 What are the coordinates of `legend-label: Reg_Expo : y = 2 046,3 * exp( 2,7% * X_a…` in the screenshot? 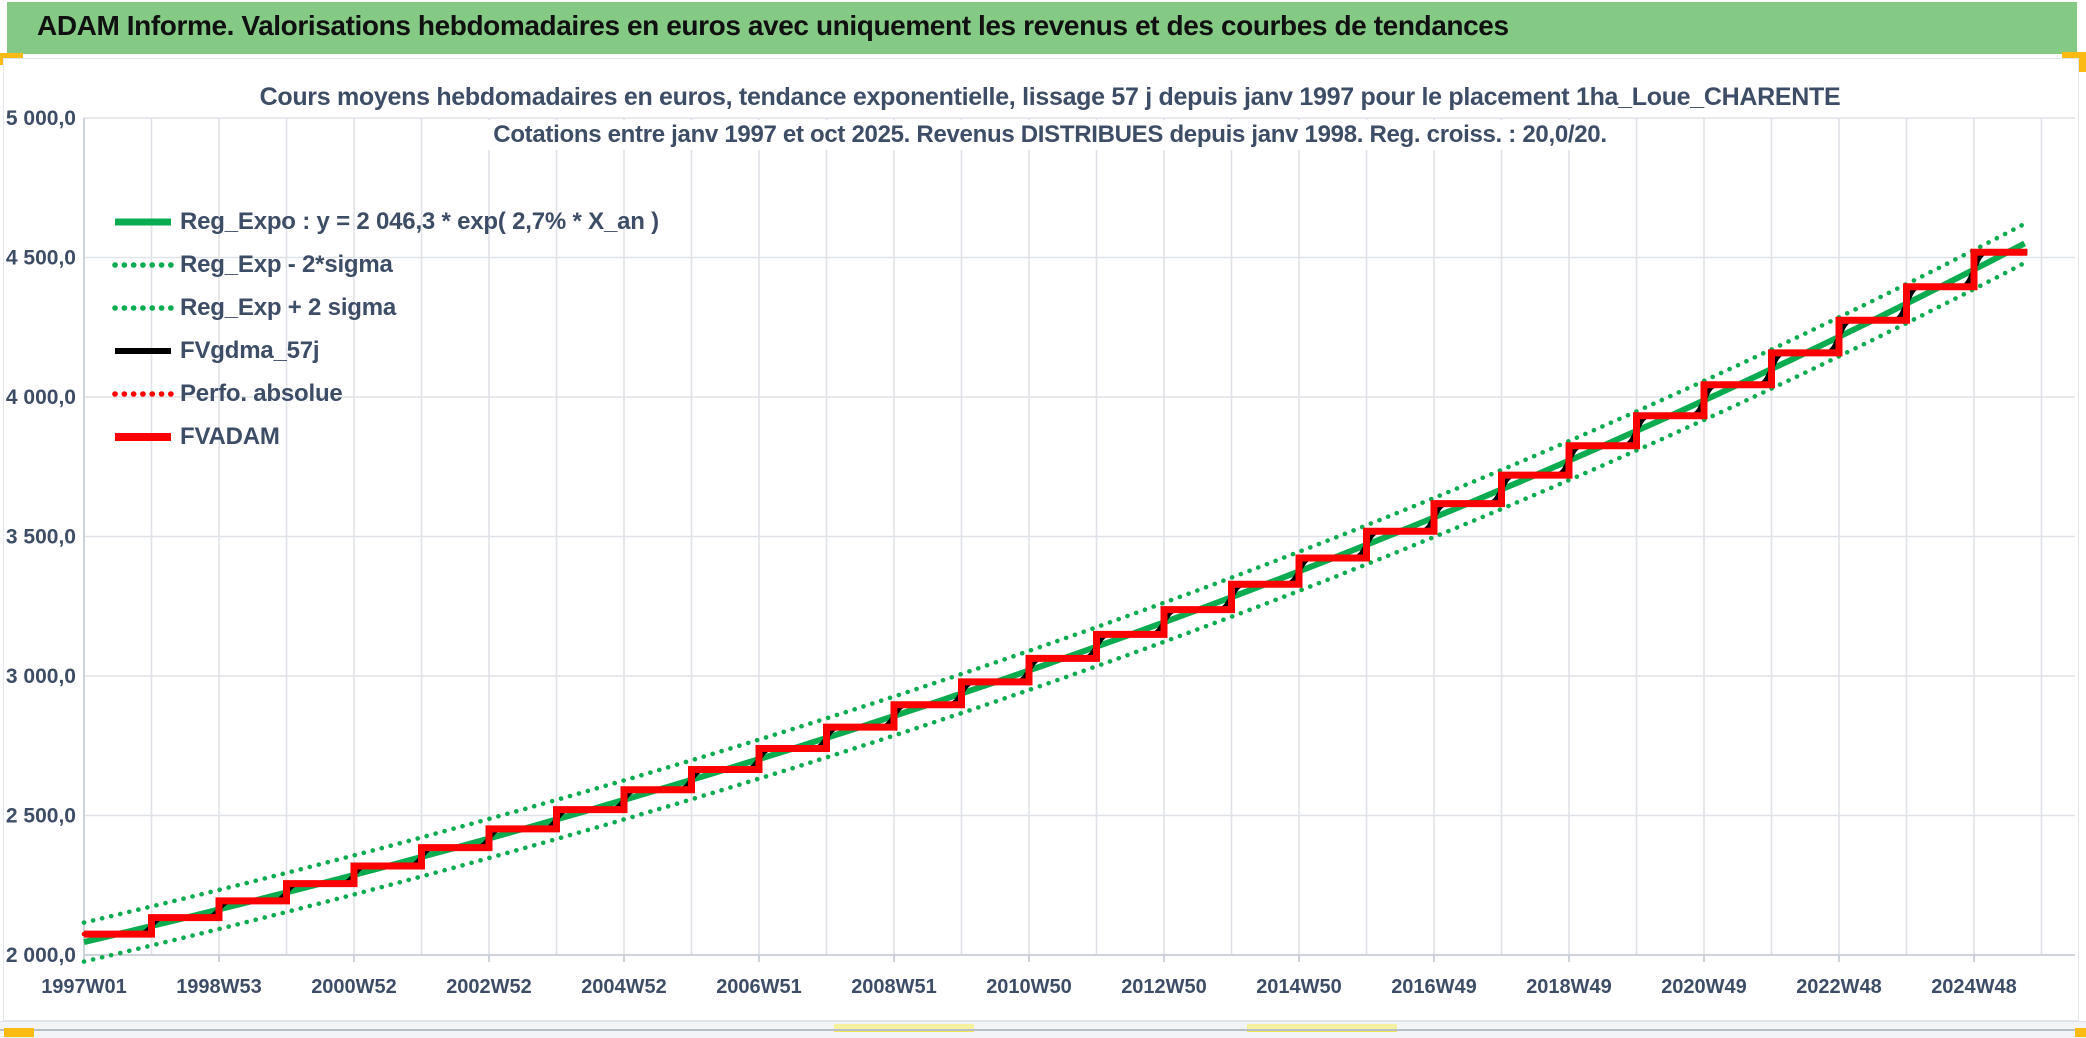 It's located at (419, 221).